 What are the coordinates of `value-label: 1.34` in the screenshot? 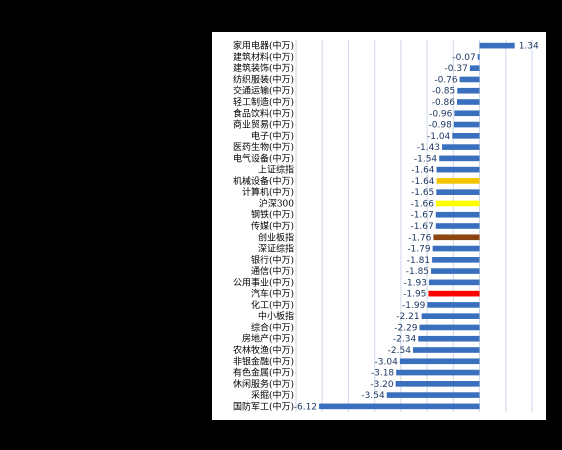 It's located at (529, 47).